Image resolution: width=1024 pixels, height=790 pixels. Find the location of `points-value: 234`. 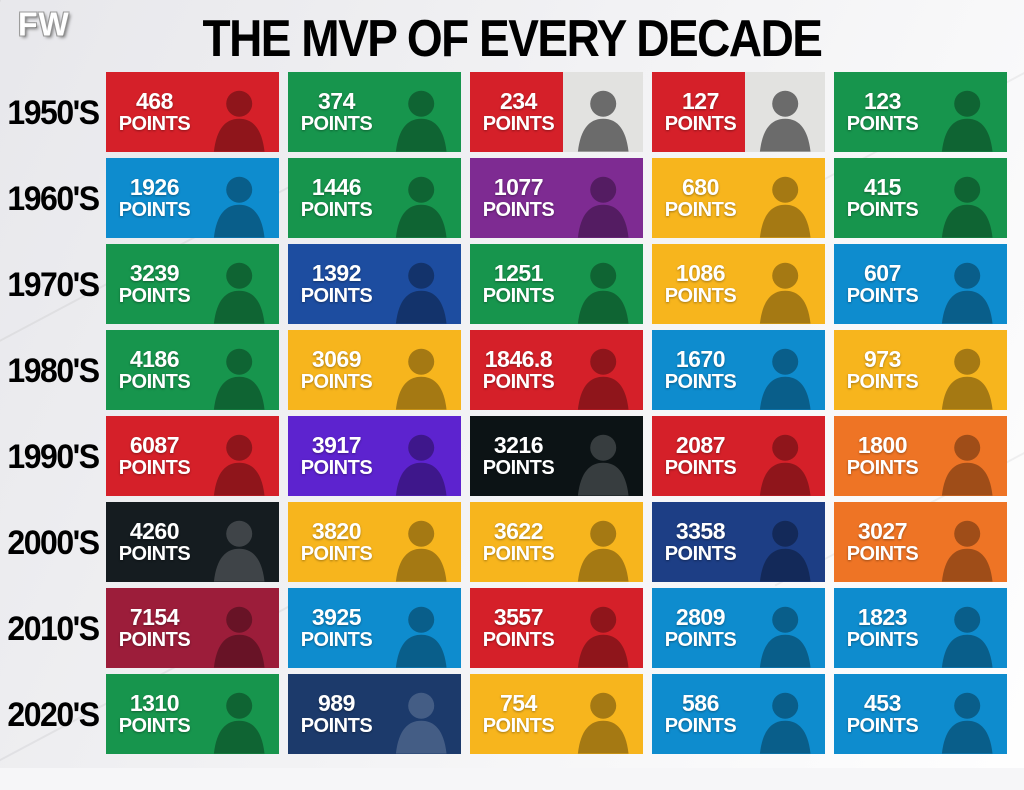

points-value: 234 is located at coordinates (518, 101).